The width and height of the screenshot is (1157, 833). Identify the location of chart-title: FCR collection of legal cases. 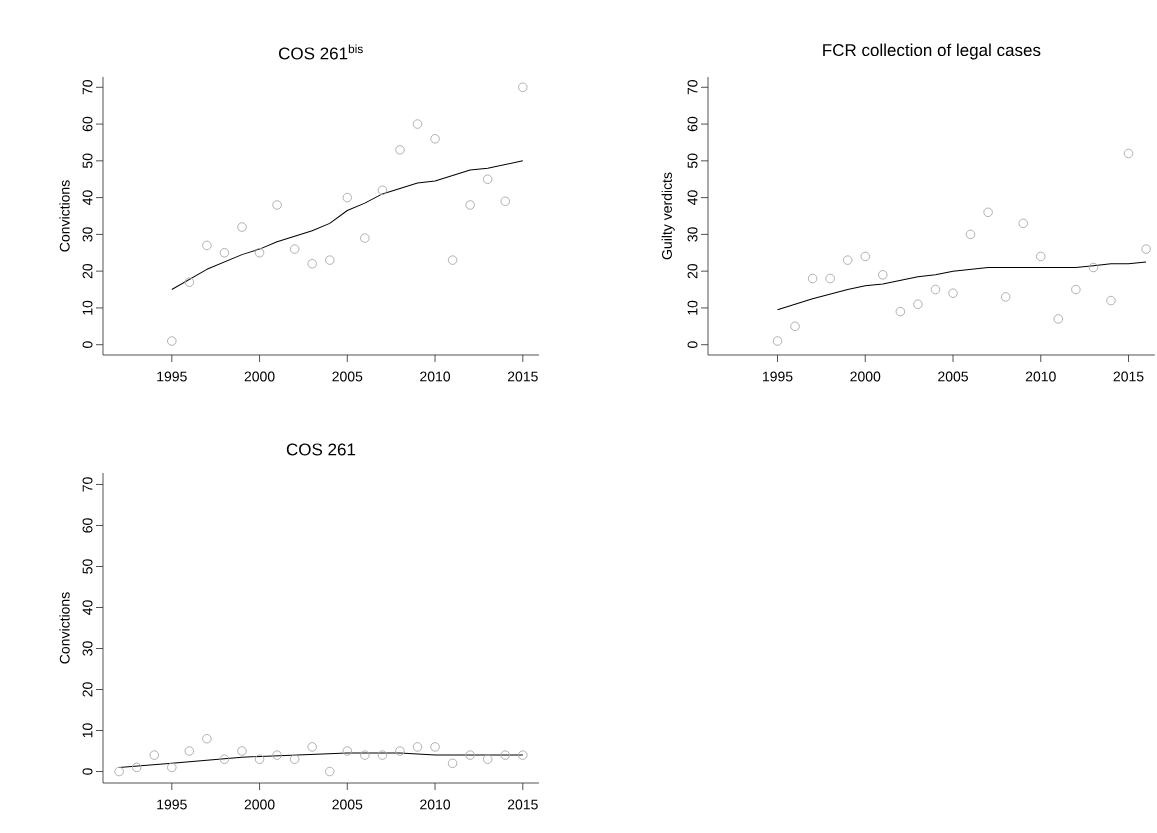
(932, 51).